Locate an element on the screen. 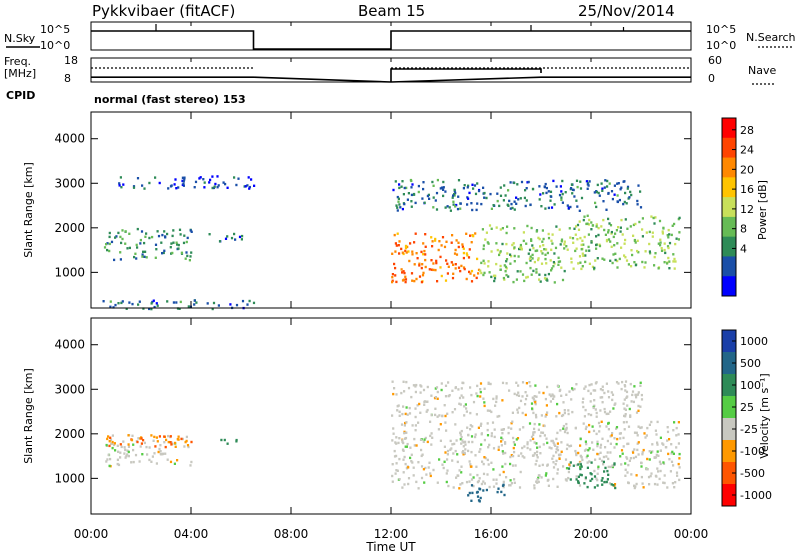  colorbar-tick-label: -25 is located at coordinates (749, 429).